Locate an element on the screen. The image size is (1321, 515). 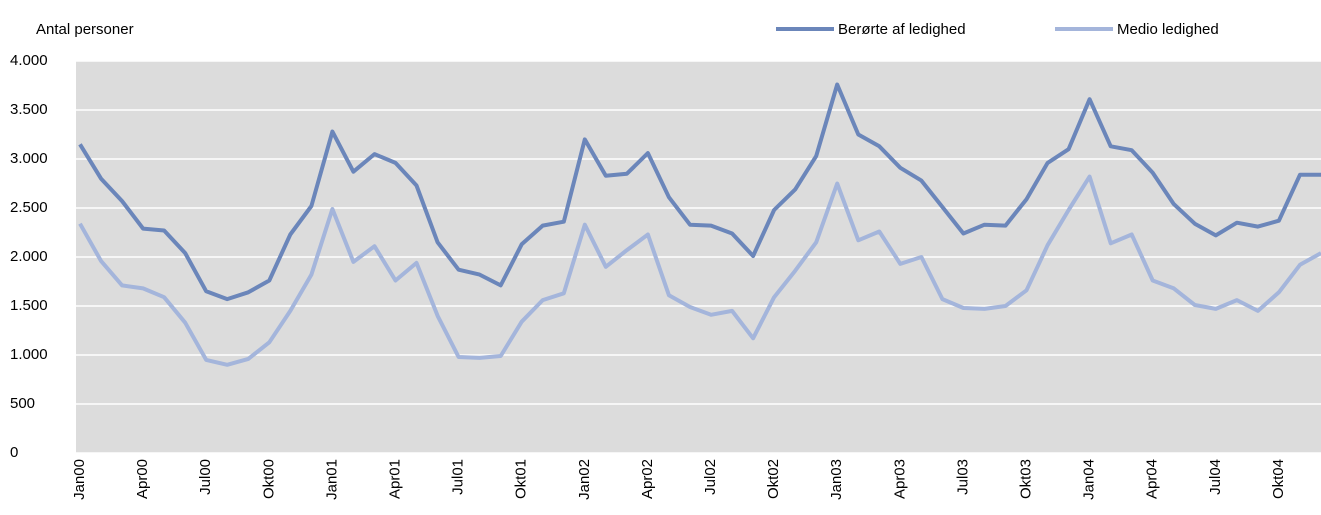
x-tick-label: Okt04 is located at coordinates (1278, 479).